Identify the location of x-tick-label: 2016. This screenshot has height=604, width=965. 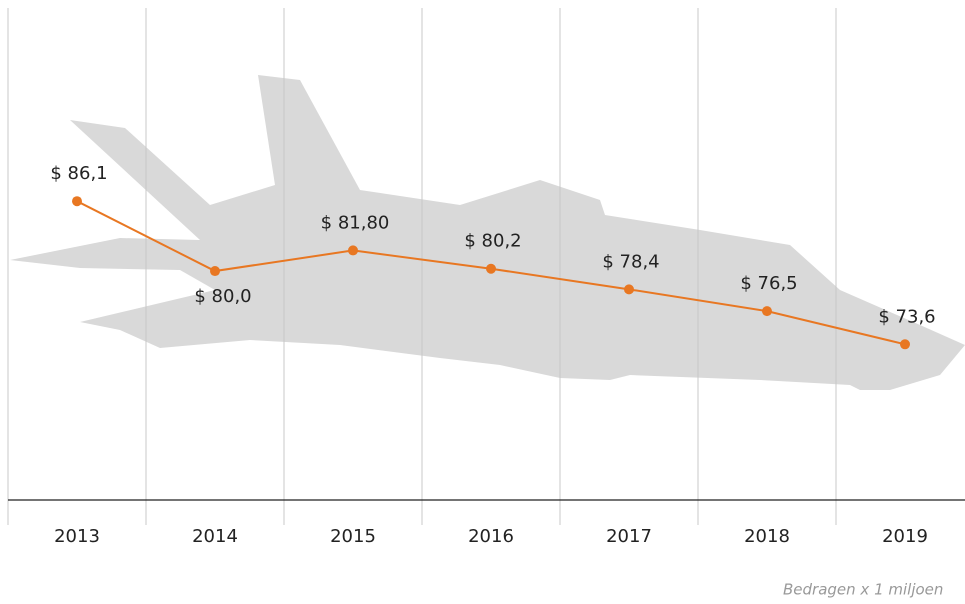
(491, 536).